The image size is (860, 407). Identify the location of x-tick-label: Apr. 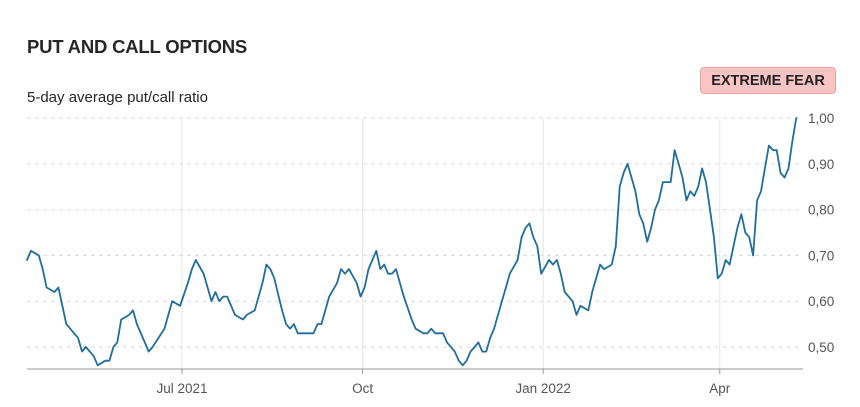
(720, 388).